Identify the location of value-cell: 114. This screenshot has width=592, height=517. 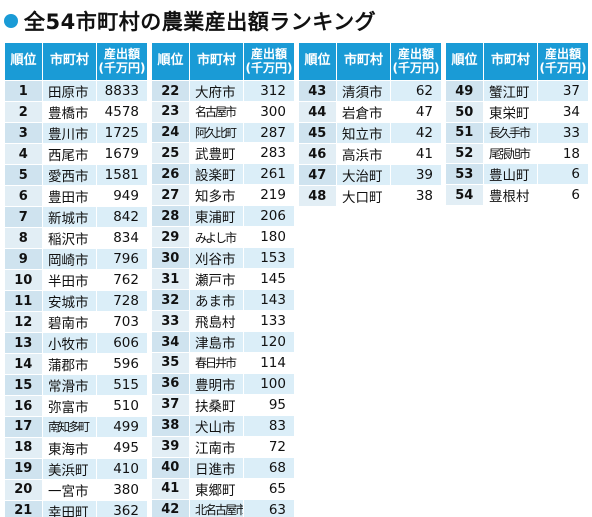
(269, 363).